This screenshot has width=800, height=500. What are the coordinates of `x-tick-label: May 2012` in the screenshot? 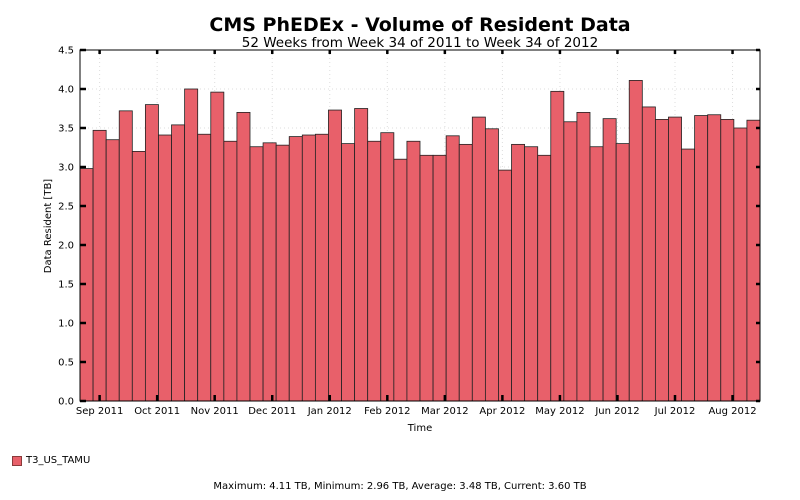 It's located at (559, 411).